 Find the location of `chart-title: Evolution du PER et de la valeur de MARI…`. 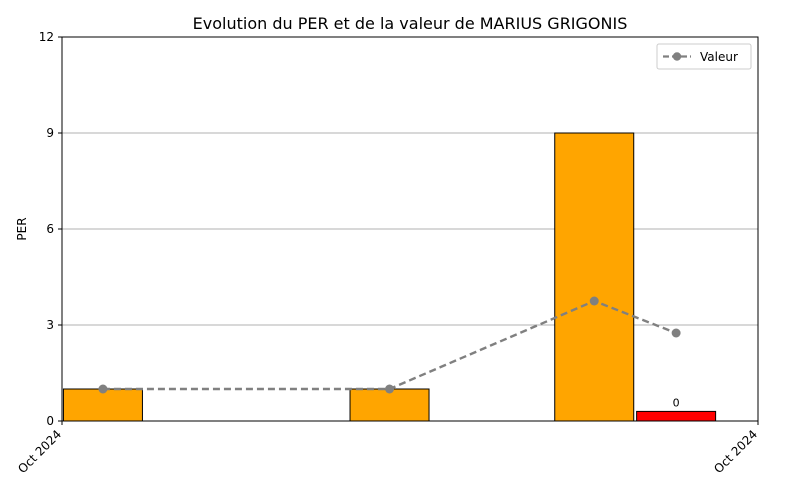

chart-title: Evolution du PER et de la valeur de MARI… is located at coordinates (410, 23).